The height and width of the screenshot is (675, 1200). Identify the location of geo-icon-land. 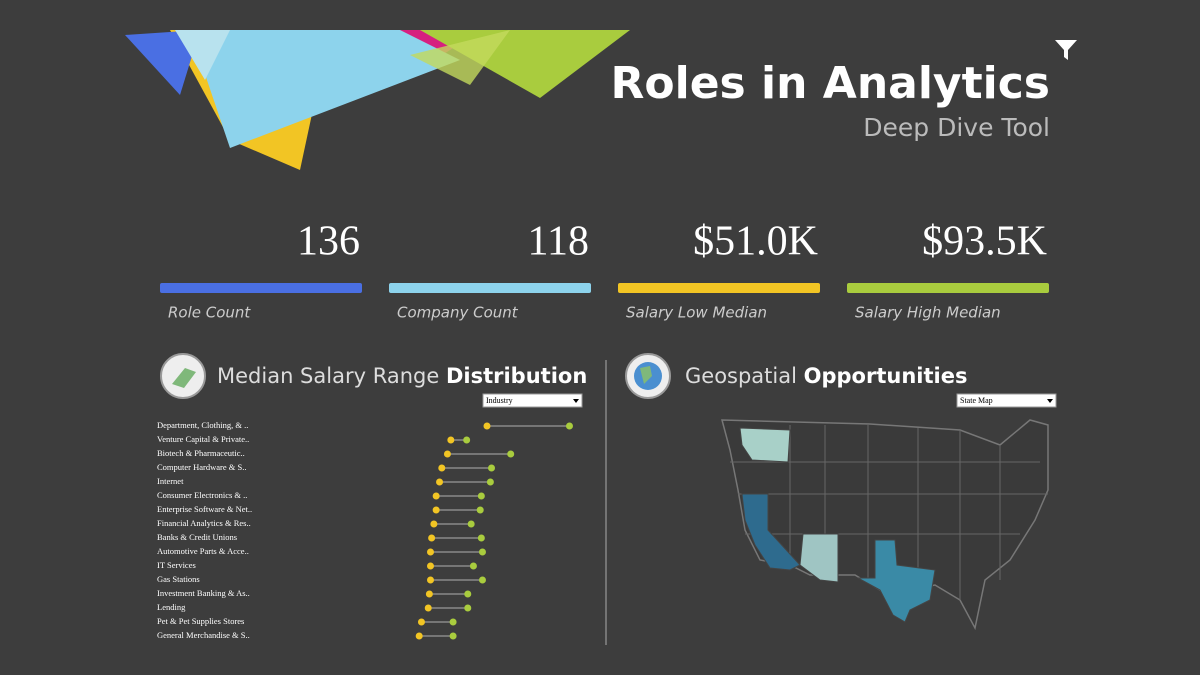
(646, 375).